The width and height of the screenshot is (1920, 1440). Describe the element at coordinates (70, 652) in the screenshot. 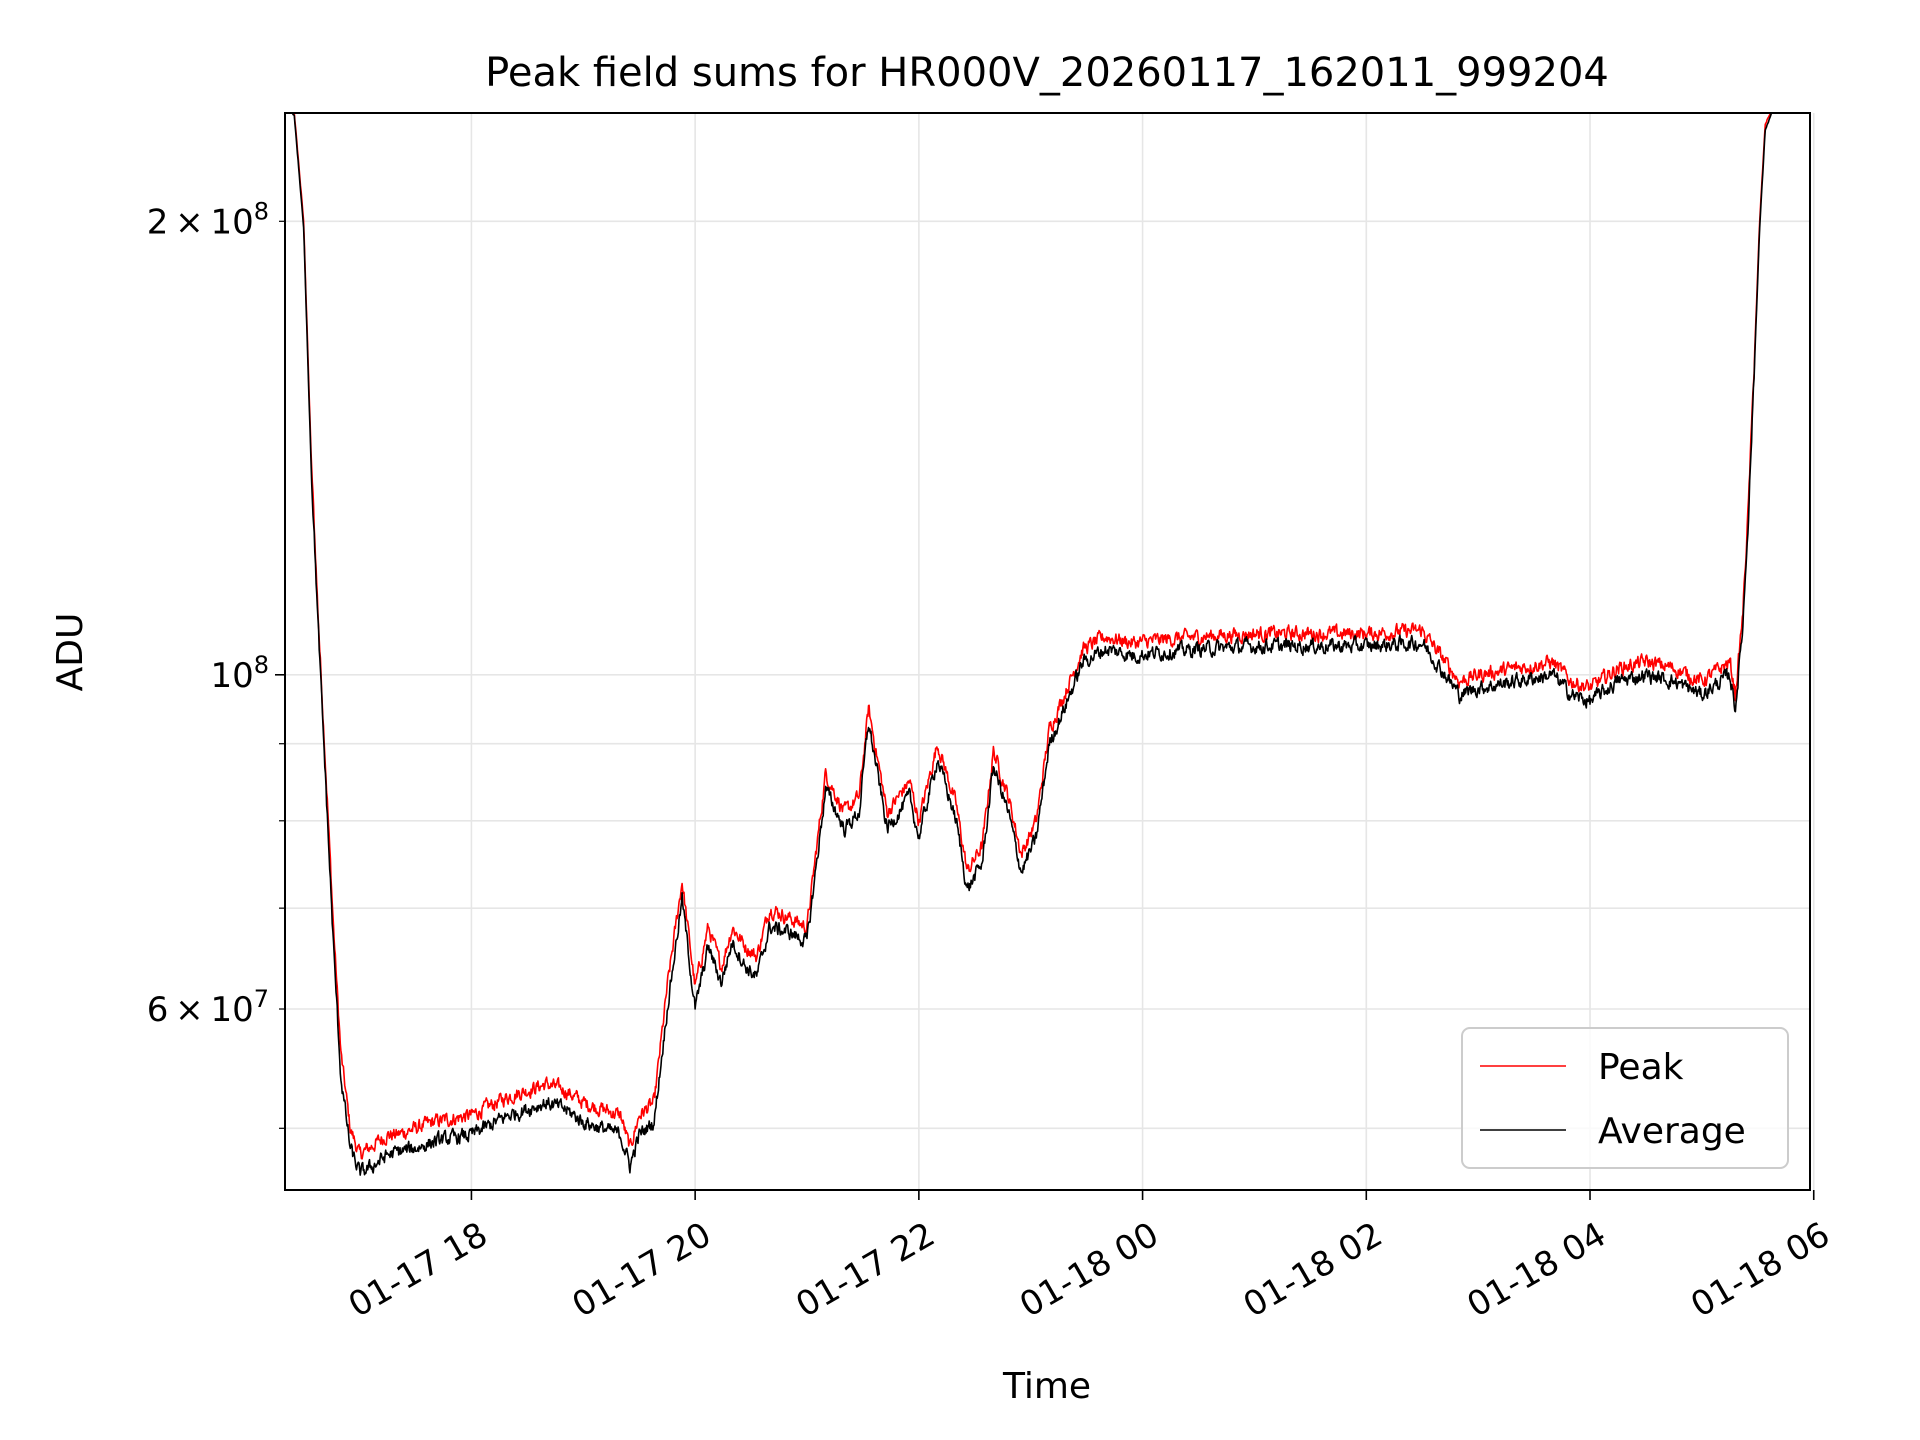

I see `y-axis-label: ADU` at that location.